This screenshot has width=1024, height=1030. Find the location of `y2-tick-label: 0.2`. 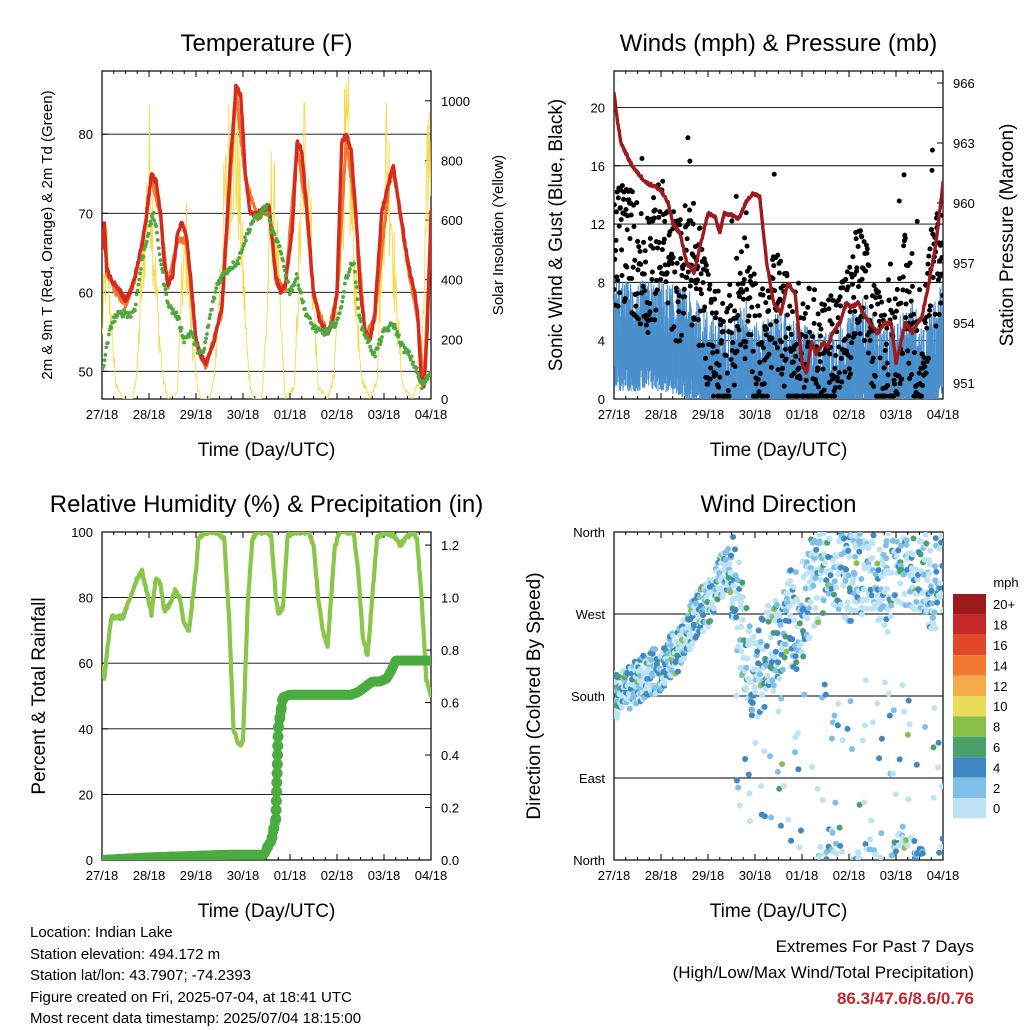

y2-tick-label: 0.2 is located at coordinates (450, 808).